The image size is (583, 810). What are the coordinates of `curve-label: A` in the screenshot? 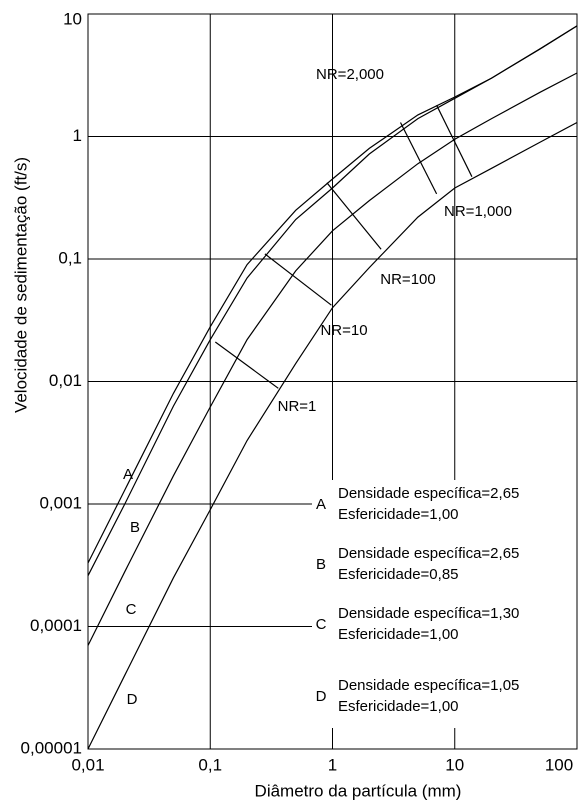 It's located at (128, 474).